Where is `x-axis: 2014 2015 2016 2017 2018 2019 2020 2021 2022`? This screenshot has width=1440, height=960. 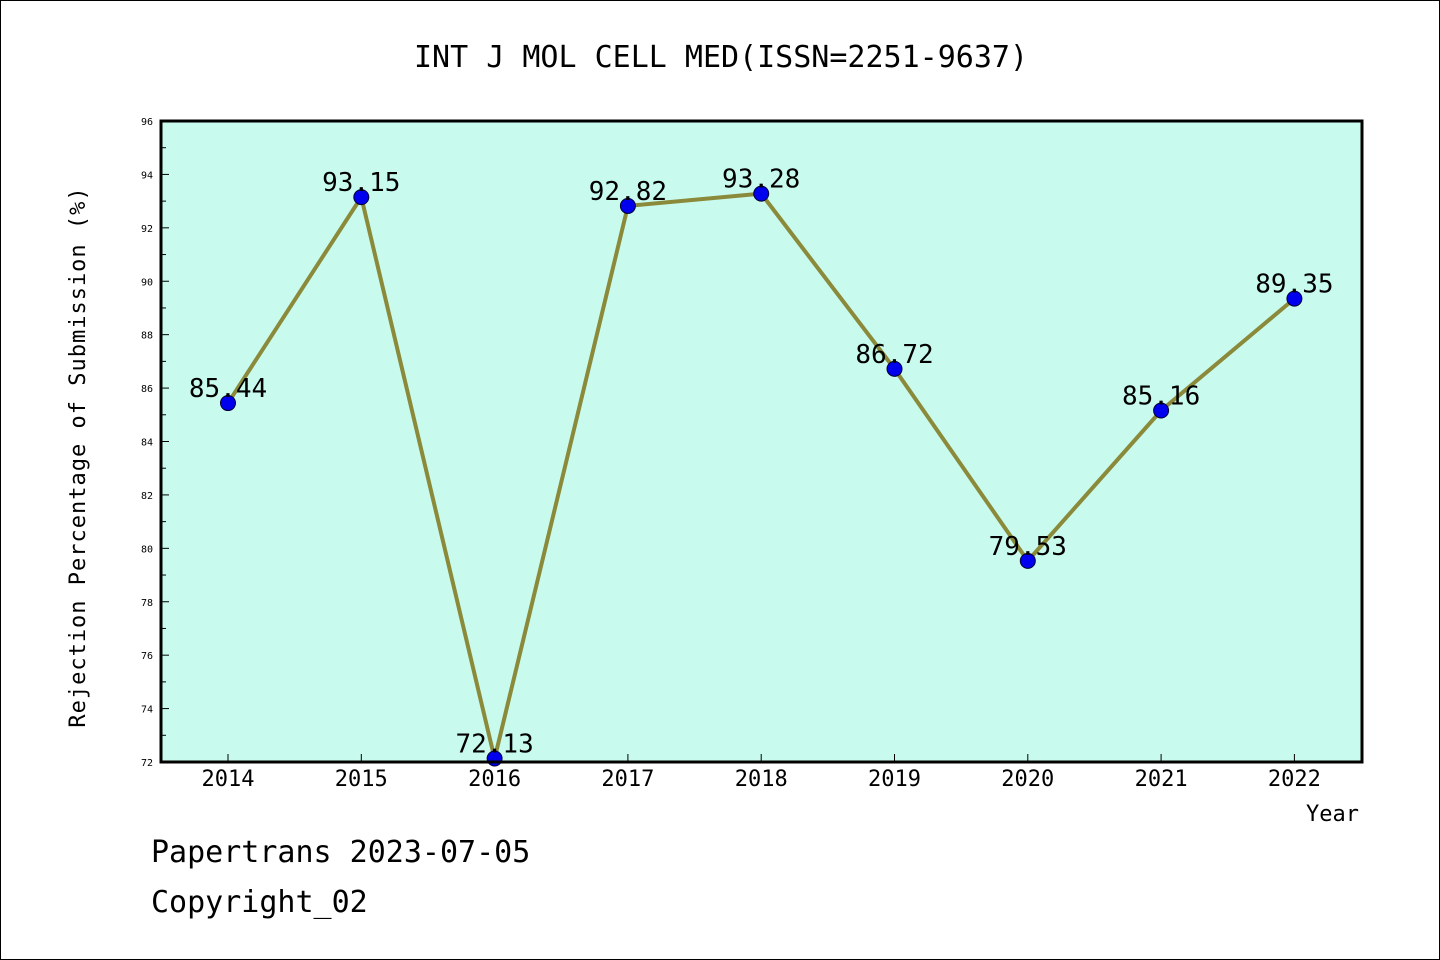
x-axis: 2014 2015 2016 2017 2018 2019 2020 2021 2022 is located at coordinates (761, 773).